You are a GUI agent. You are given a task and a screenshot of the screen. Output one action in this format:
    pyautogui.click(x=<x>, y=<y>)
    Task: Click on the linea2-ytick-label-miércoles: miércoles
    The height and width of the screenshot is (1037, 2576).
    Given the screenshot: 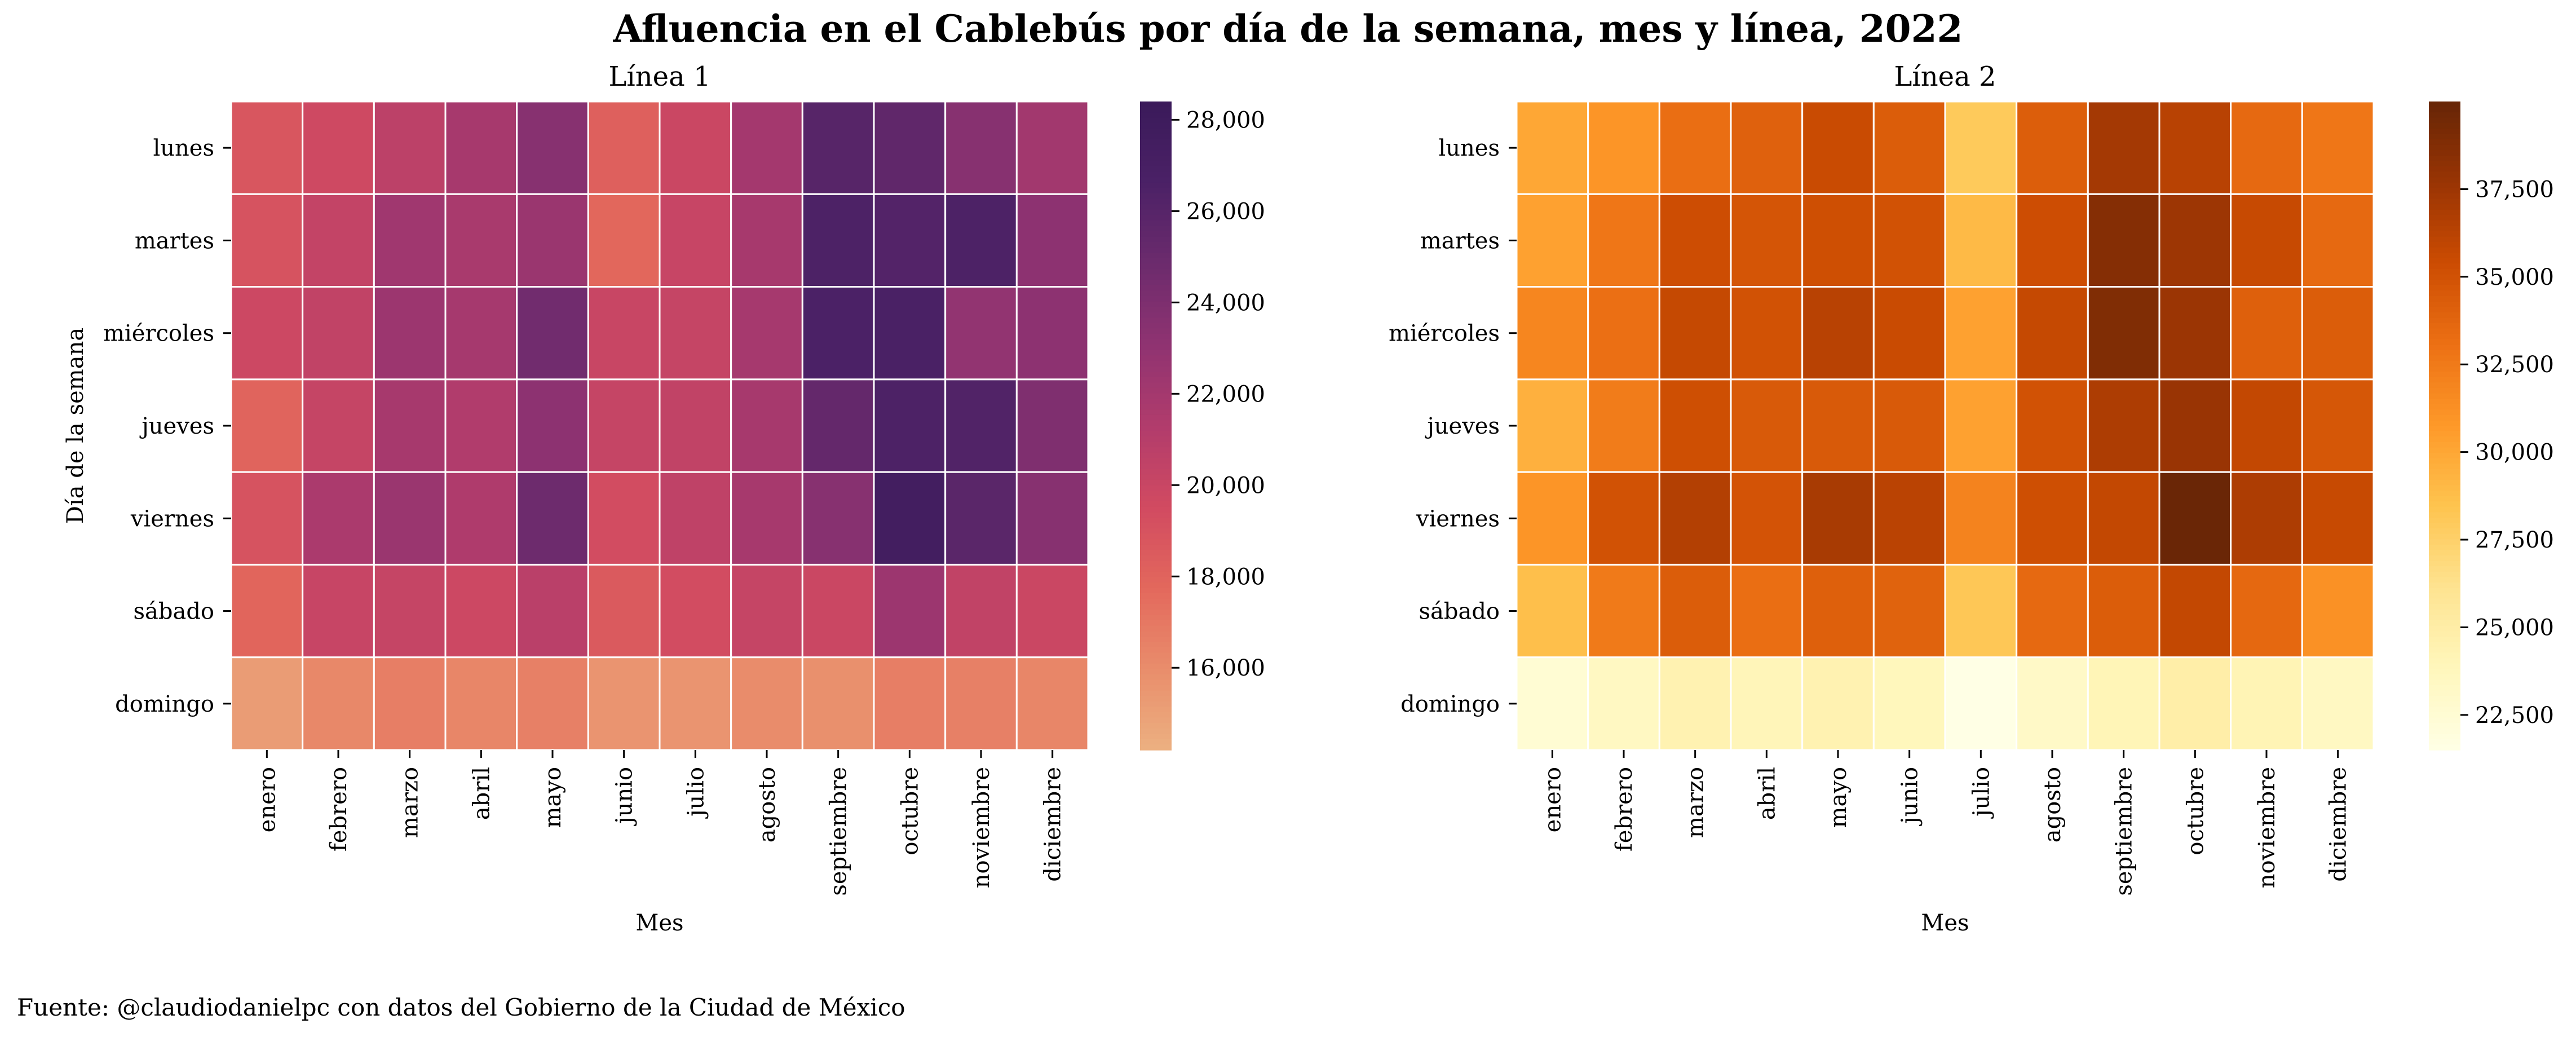 What is the action you would take?
    pyautogui.click(x=1445, y=334)
    